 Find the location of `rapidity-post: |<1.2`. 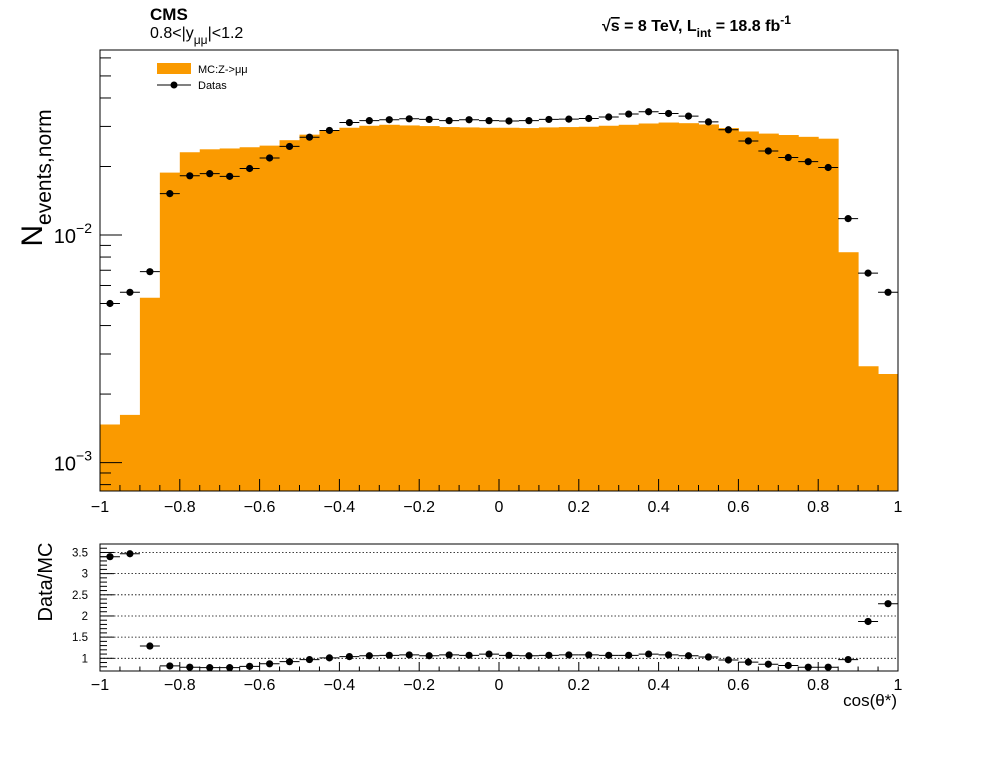

rapidity-post: |<1.2 is located at coordinates (226, 33).